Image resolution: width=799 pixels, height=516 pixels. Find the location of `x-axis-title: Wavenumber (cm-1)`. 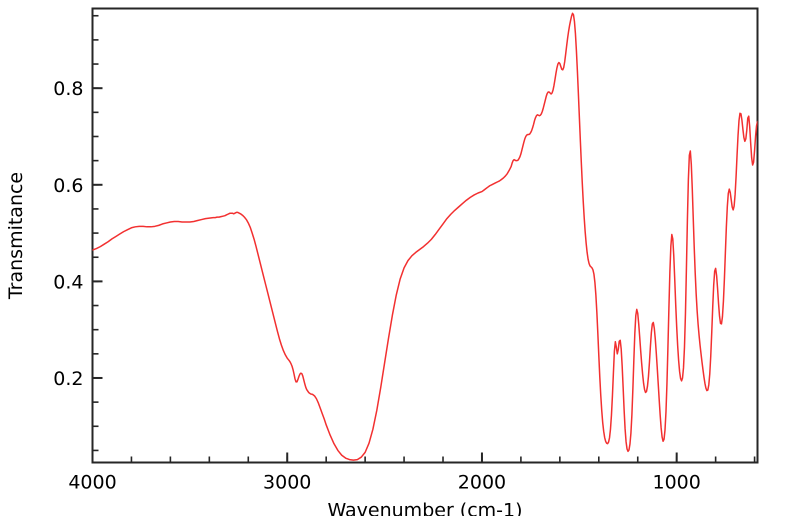

x-axis-title: Wavenumber (cm-1) is located at coordinates (424, 508).